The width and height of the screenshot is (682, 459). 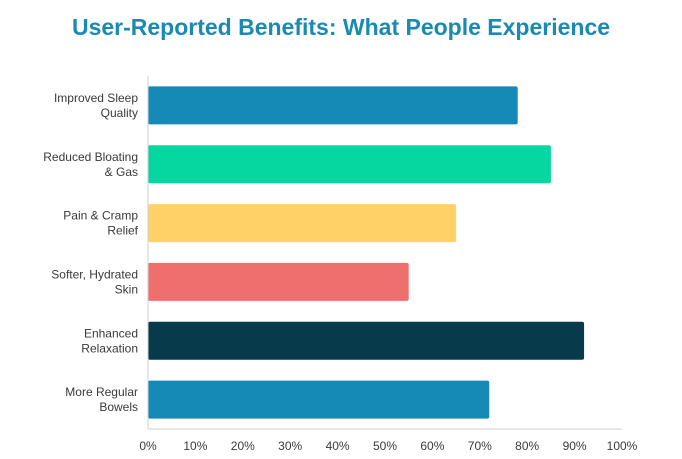 I want to click on category-label-4-1: Relaxation, so click(x=109, y=348).